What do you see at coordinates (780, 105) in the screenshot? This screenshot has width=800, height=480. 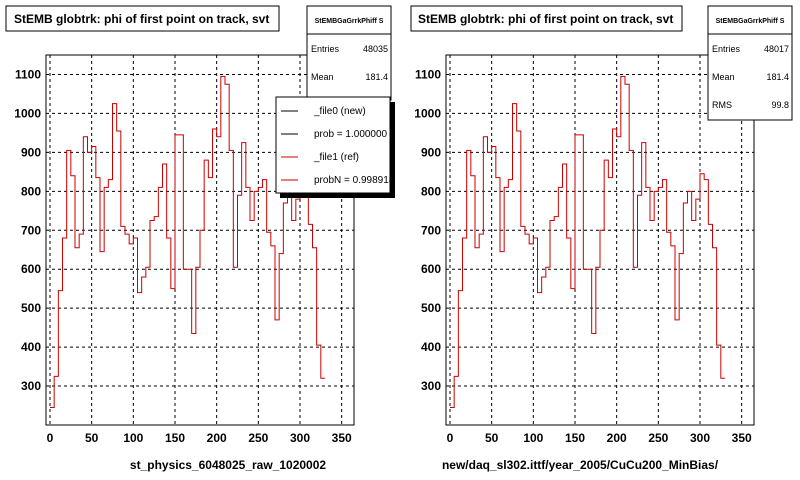 I see `right-stats-rms-value: 99.8` at bounding box center [780, 105].